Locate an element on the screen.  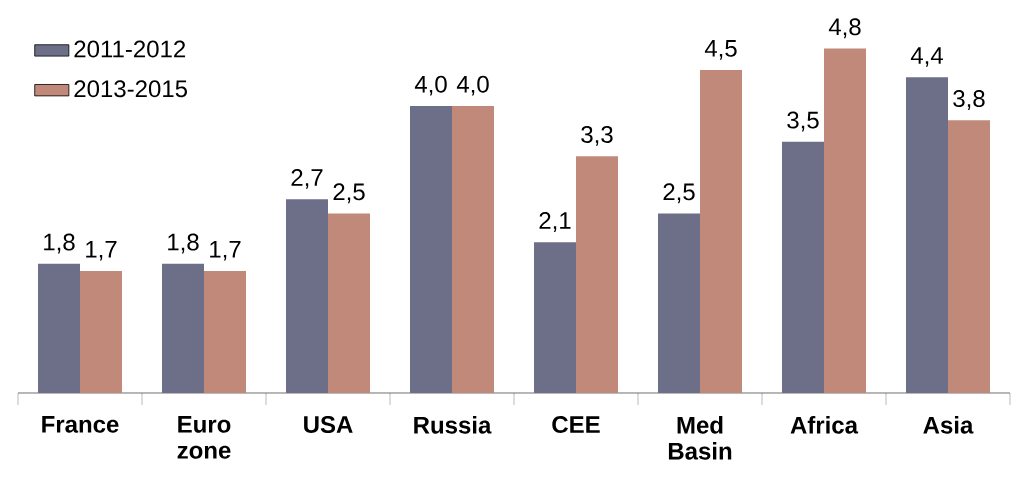
x-tick-label: France is located at coordinates (80, 424).